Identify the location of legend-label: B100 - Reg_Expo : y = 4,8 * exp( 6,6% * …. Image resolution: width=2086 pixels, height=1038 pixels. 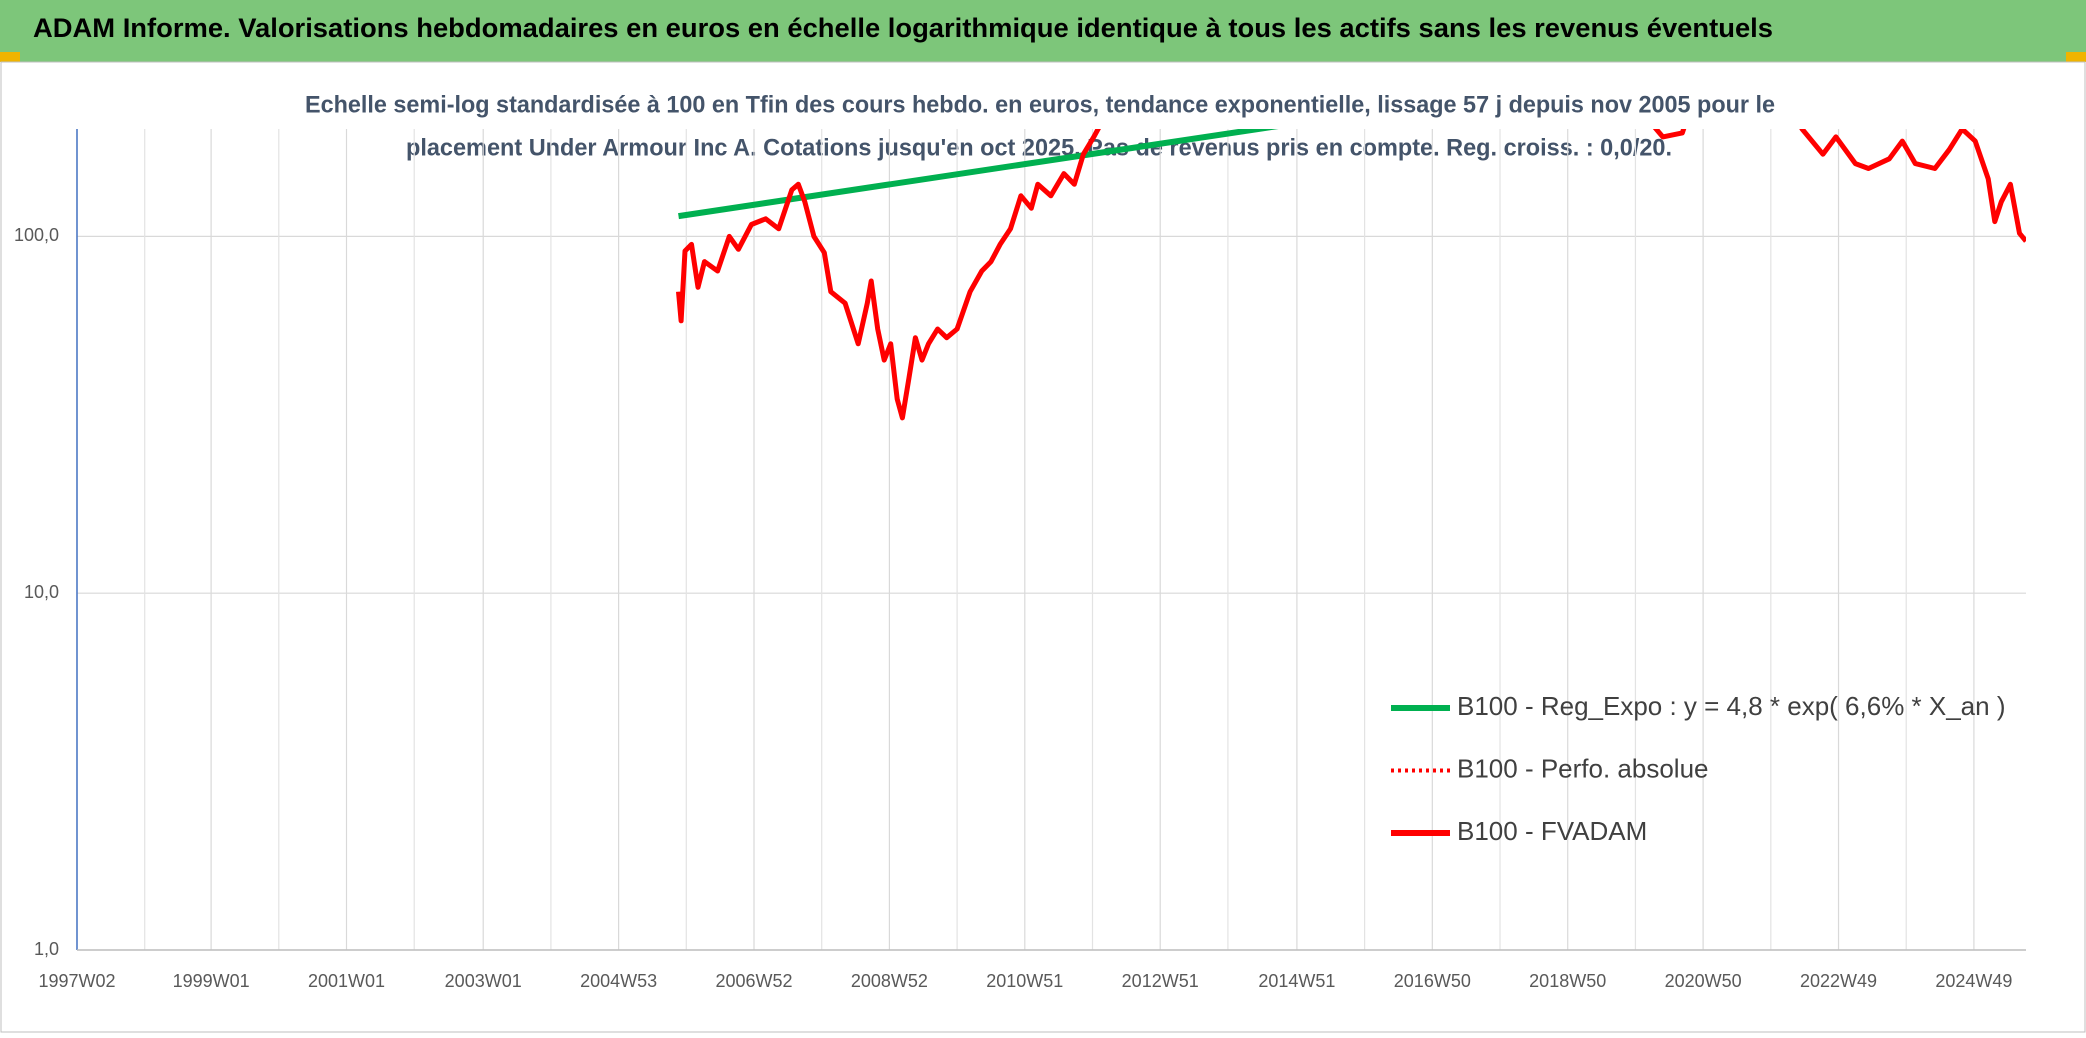
(1731, 706).